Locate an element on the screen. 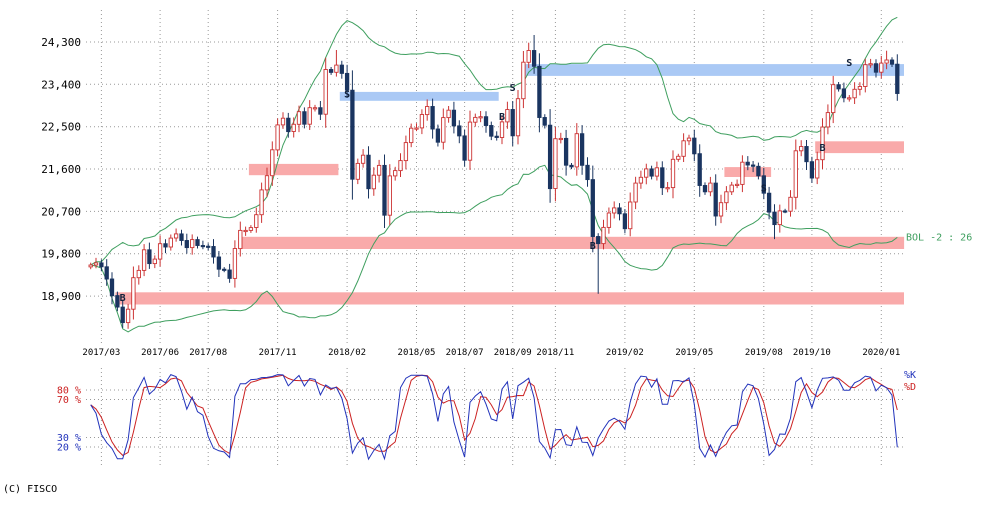 The width and height of the screenshot is (1000, 514). x-axis-date-label: 2020/01 is located at coordinates (881, 353).